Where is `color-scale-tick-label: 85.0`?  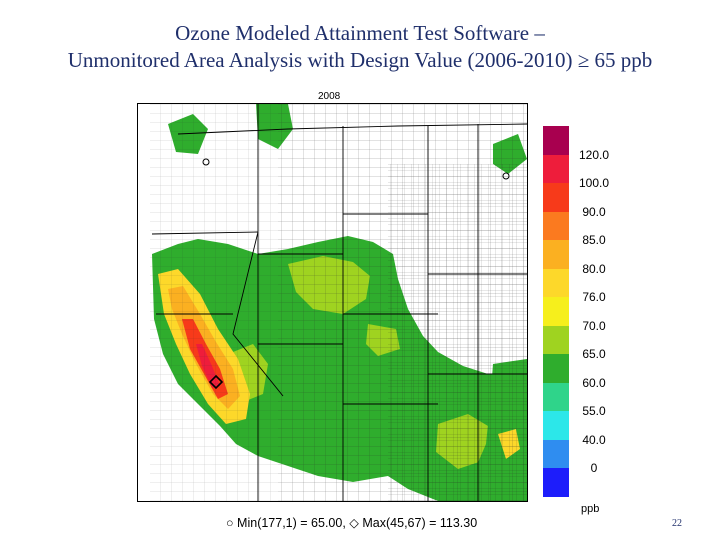 color-scale-tick-label: 85.0 is located at coordinates (594, 240).